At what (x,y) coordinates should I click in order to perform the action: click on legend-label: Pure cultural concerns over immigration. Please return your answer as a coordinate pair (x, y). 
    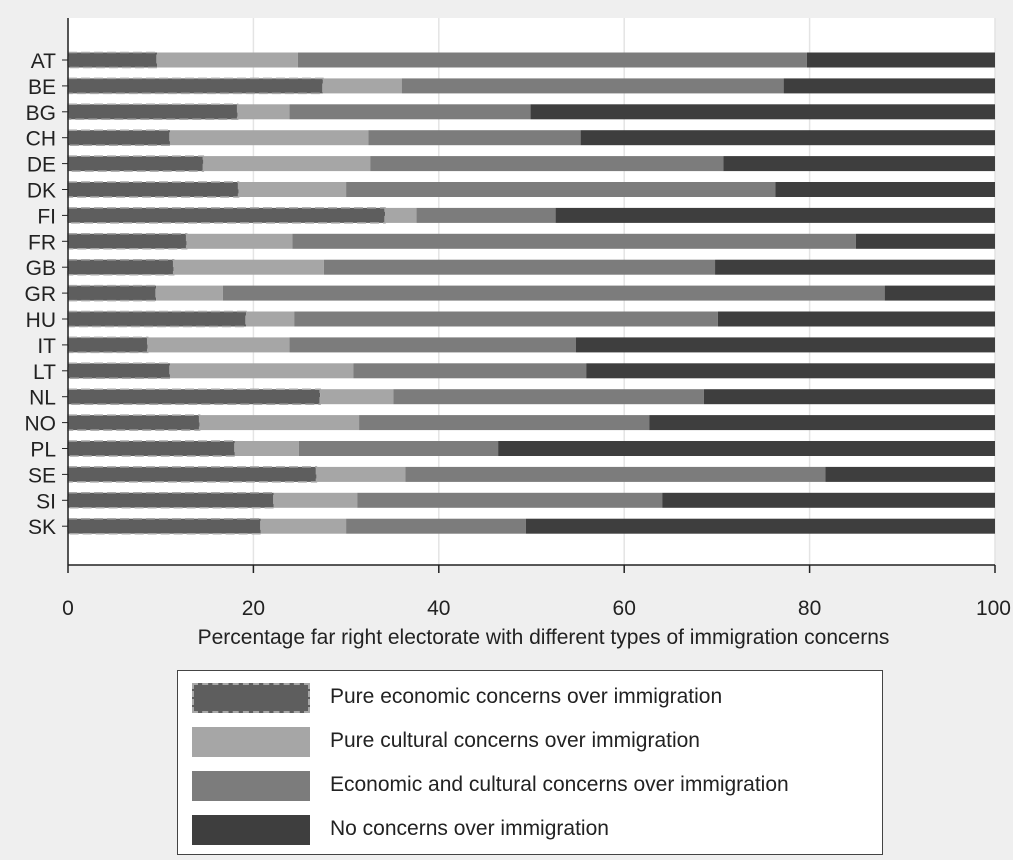
    Looking at the image, I should click on (515, 740).